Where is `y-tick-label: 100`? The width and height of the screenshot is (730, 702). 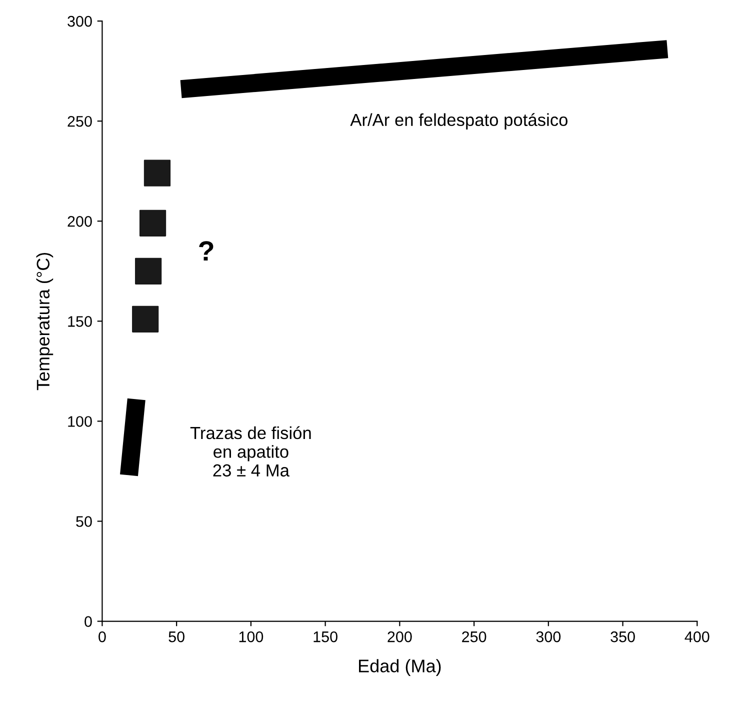 y-tick-label: 100 is located at coordinates (80, 421).